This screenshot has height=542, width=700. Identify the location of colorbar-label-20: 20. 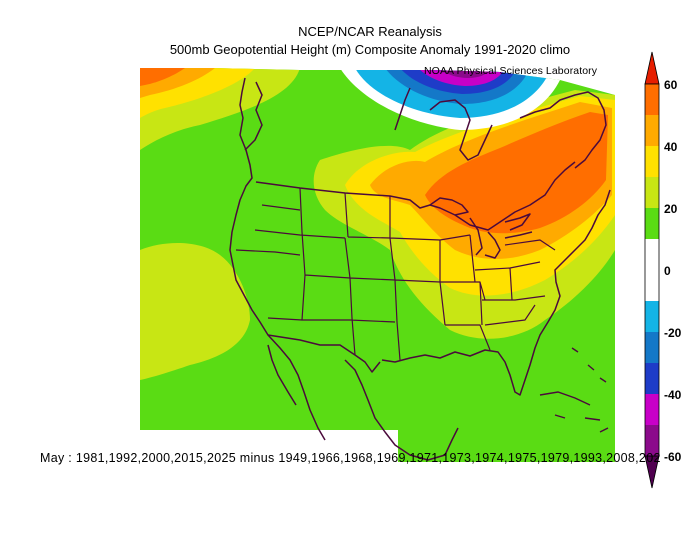
(671, 209).